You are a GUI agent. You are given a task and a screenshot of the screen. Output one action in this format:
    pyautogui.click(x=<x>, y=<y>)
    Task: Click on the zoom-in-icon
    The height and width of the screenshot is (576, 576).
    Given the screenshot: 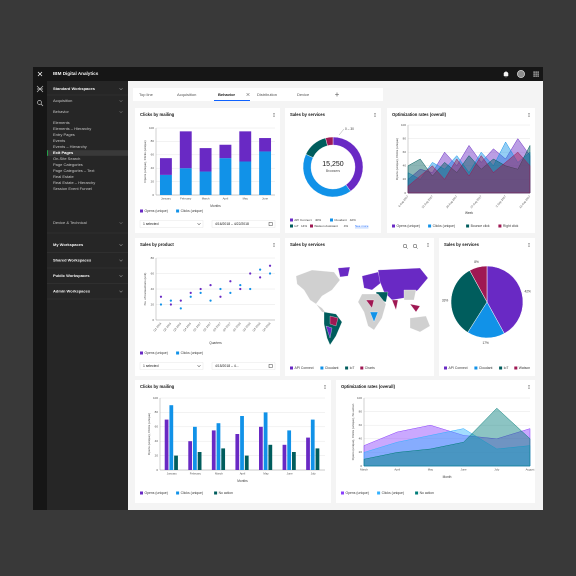 What is the action you would take?
    pyautogui.click(x=405, y=246)
    